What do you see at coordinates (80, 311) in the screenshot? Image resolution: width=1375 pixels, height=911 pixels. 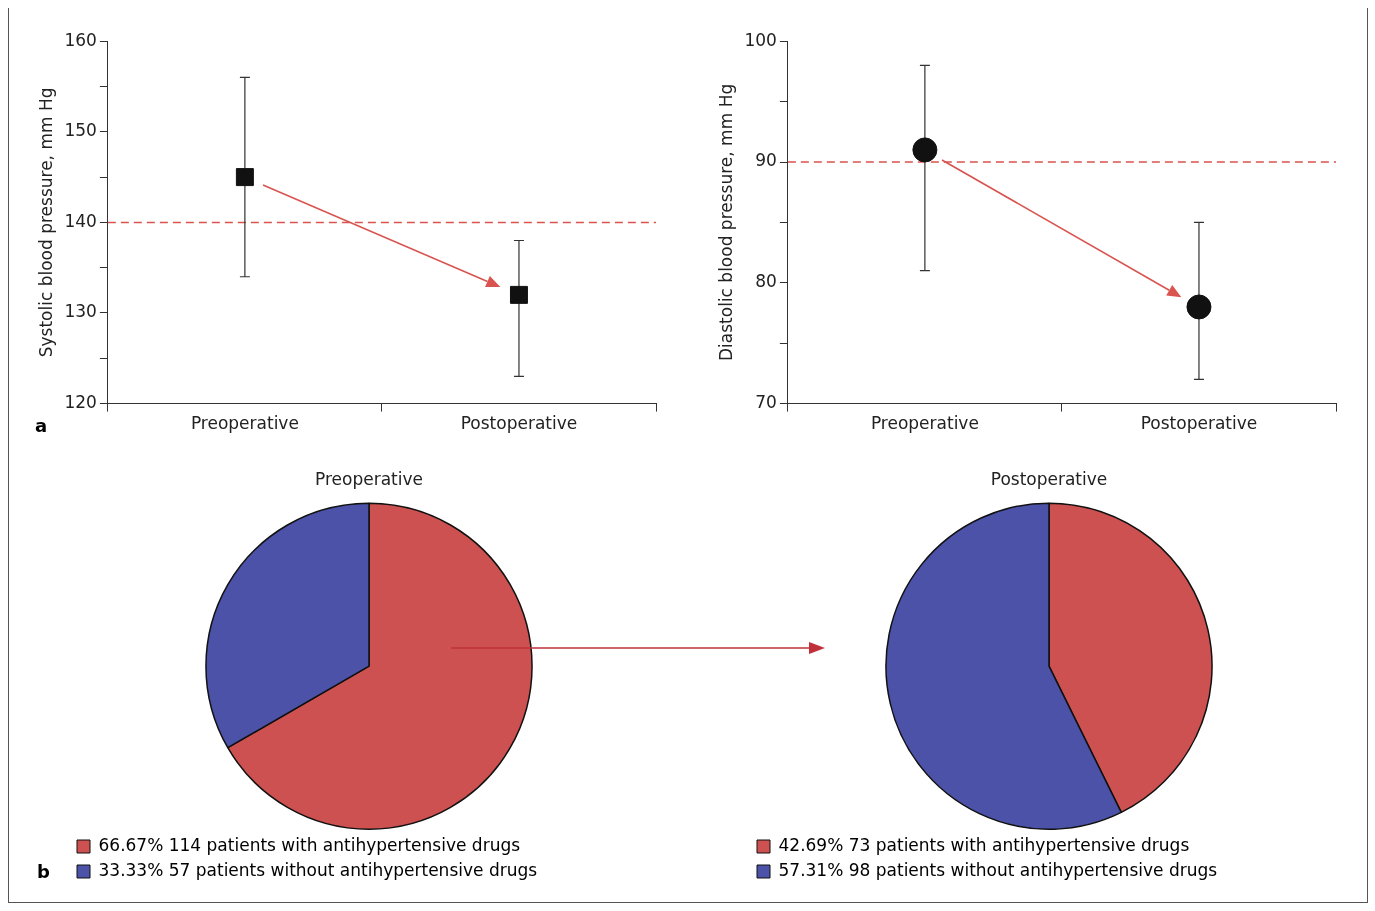 I see `y-tick-label: 130` at bounding box center [80, 311].